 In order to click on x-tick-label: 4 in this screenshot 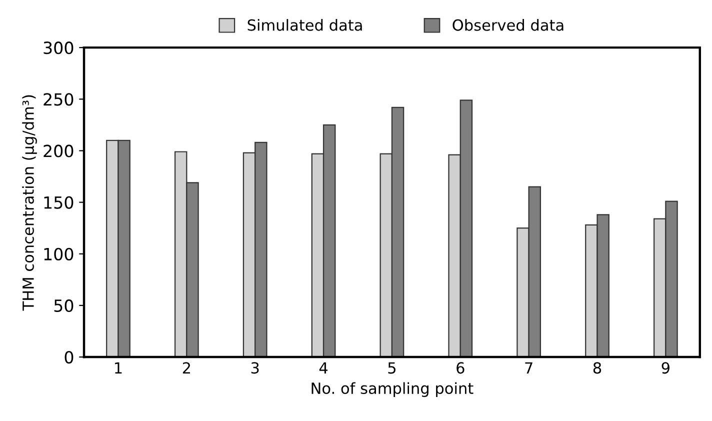, I will do `click(323, 368)`.